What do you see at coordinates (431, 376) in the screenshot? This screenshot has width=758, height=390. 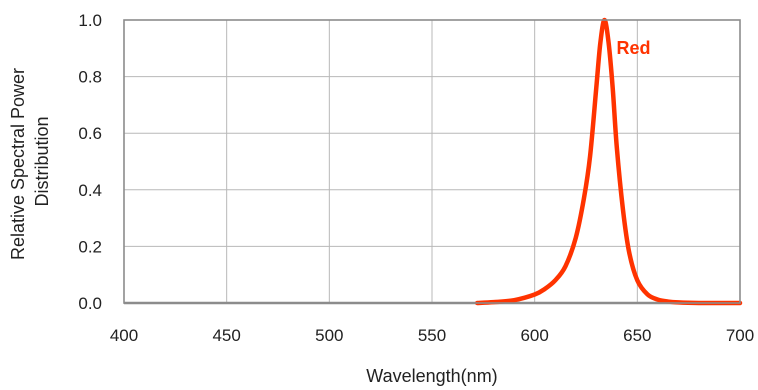 I see `x-axis-title: Wavelength(nm)` at bounding box center [431, 376].